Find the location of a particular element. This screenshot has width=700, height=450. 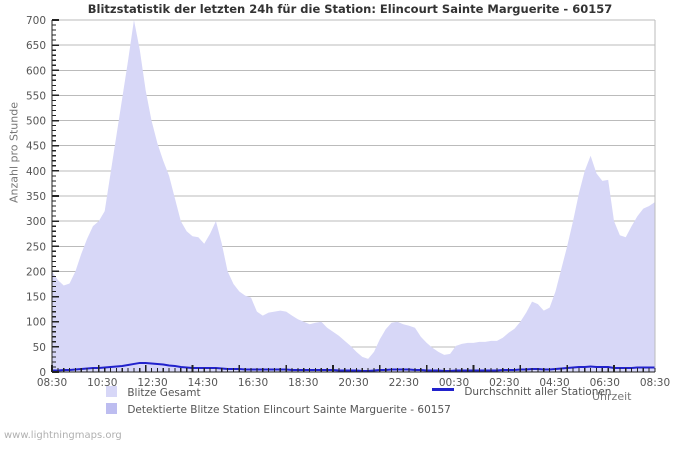

svg-text: 16:30 is located at coordinates (253, 383).